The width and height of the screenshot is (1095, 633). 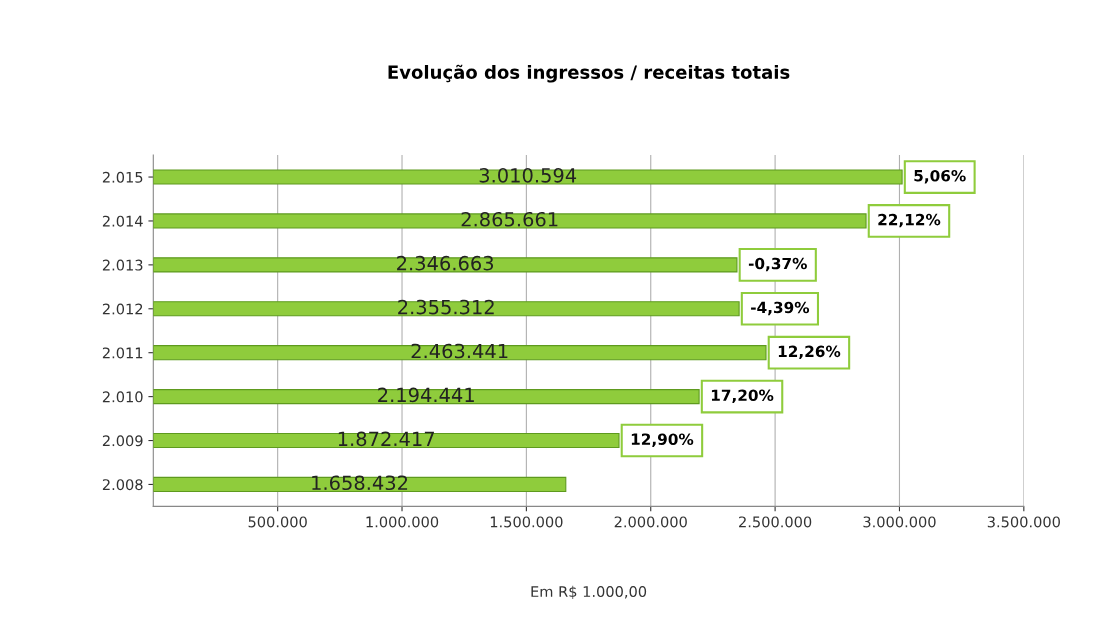 I want to click on annotation: 12,90%, so click(x=662, y=440).